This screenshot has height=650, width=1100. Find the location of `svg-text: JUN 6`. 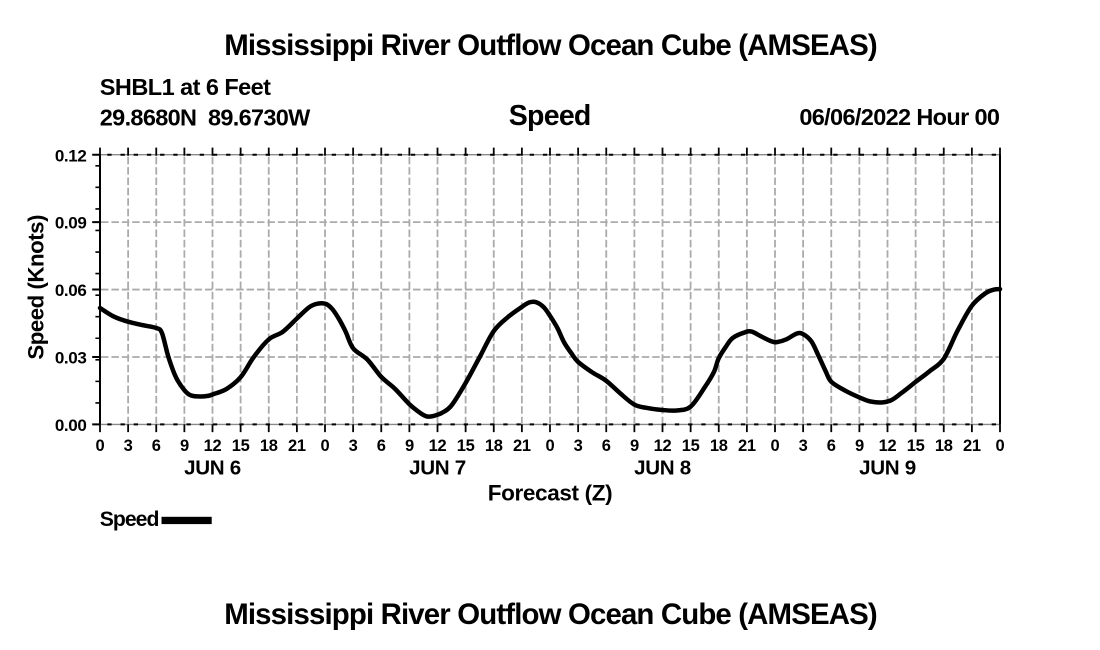

svg-text: JUN 6 is located at coordinates (212, 468).